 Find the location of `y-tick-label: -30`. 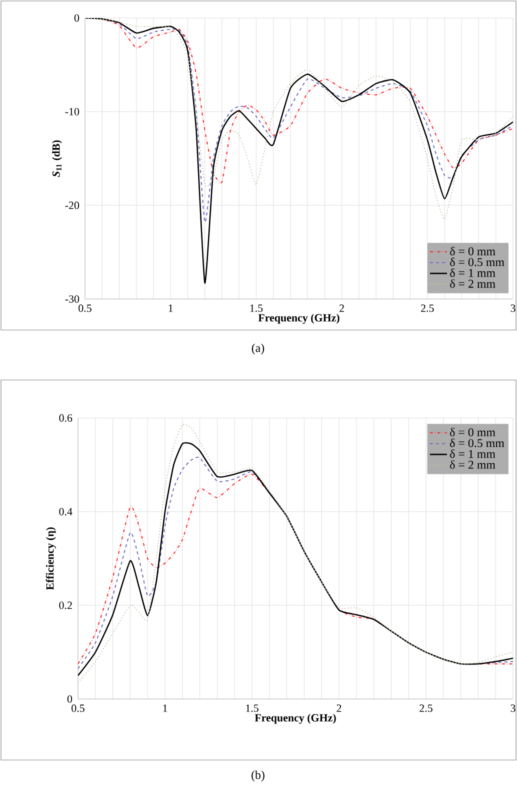

y-tick-label: -30 is located at coordinates (72, 299).